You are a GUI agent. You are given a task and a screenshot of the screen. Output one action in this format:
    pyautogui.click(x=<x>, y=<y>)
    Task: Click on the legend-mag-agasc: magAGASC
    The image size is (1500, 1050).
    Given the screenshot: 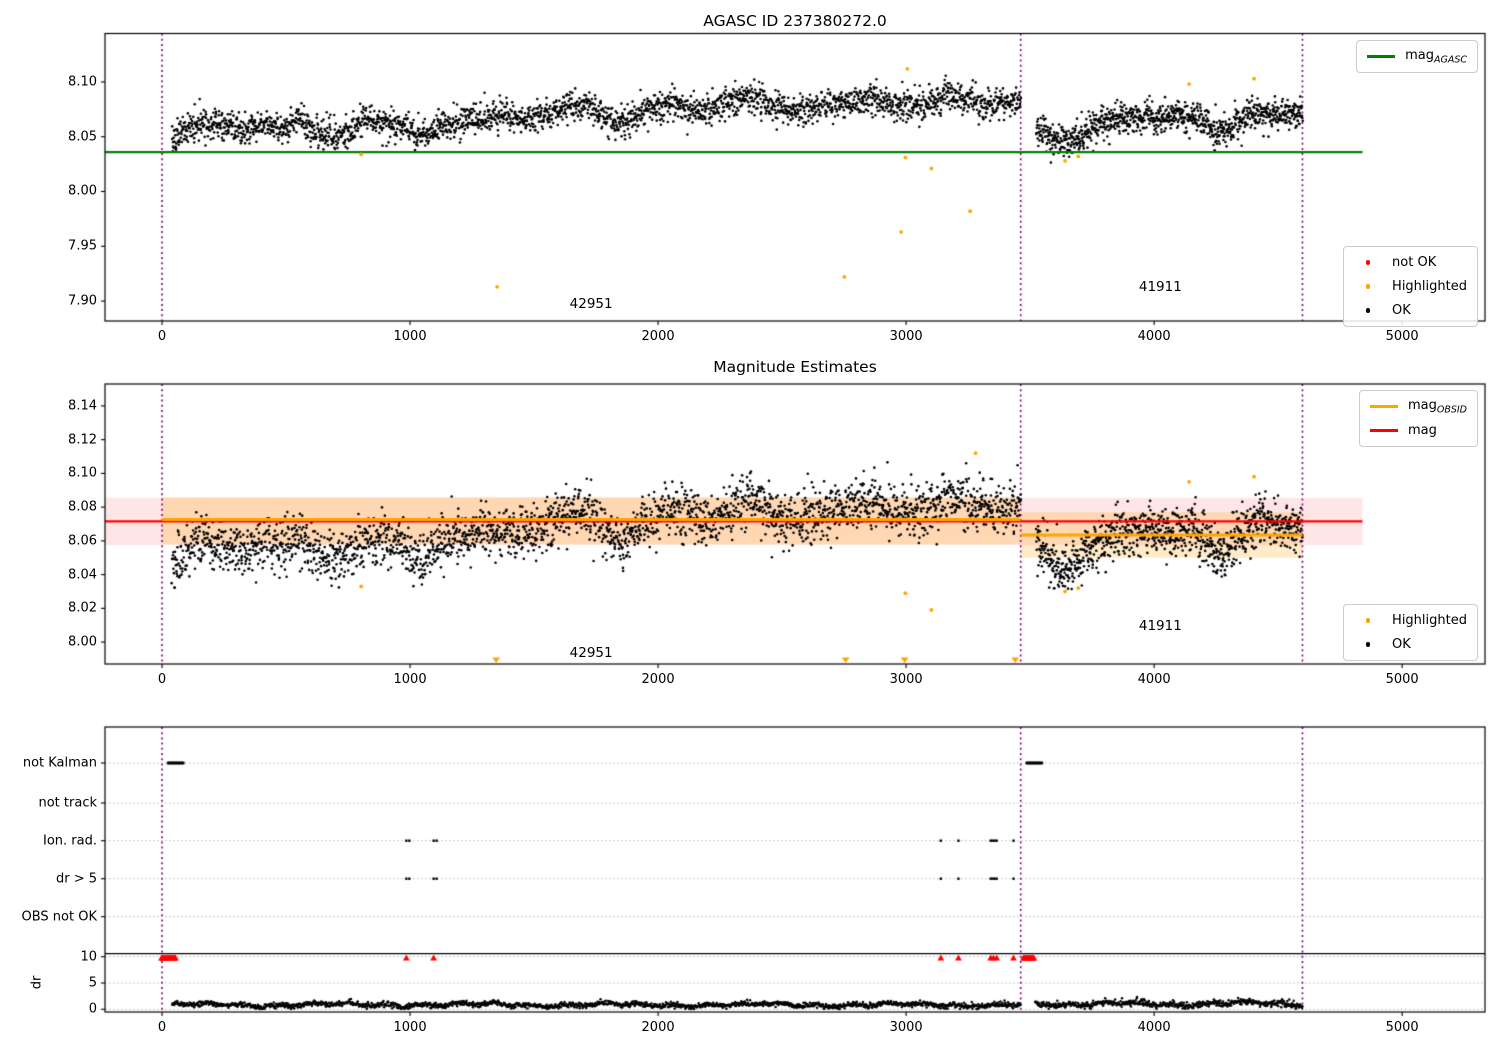 What is the action you would take?
    pyautogui.click(x=1417, y=56)
    